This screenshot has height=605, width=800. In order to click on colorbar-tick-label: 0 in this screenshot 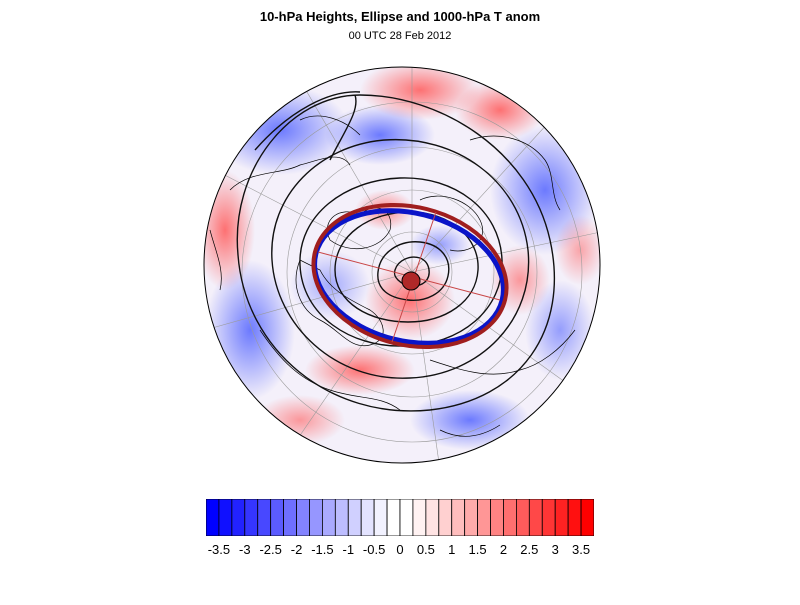, I will do `click(400, 549)`.